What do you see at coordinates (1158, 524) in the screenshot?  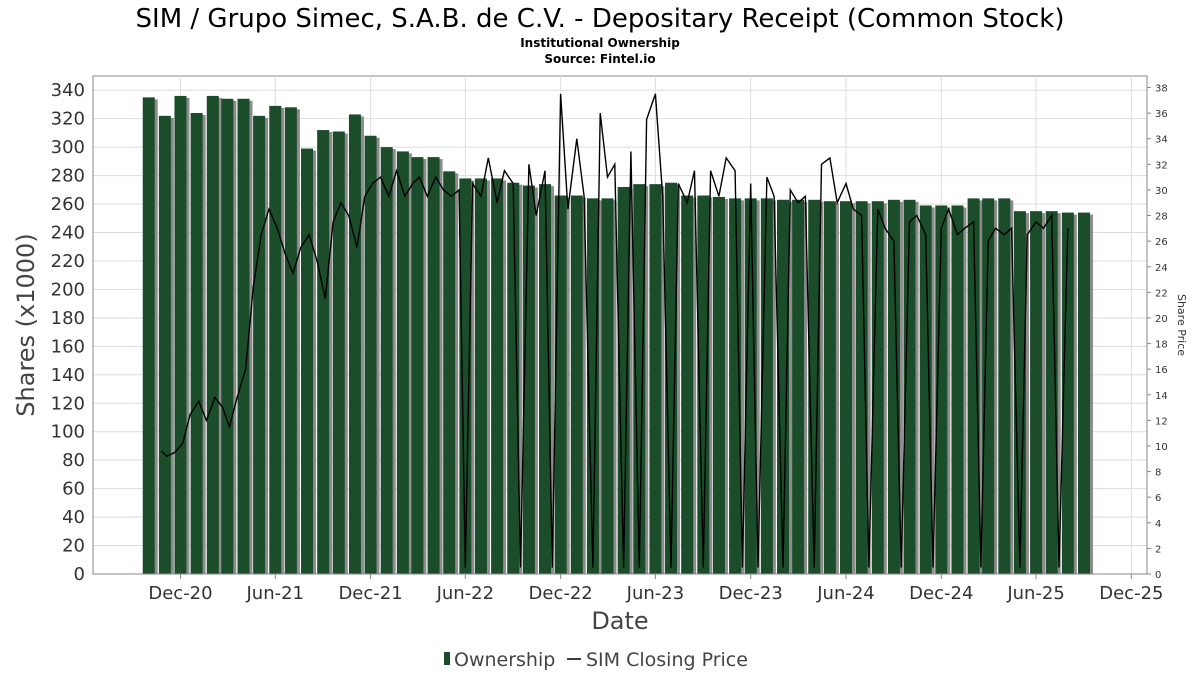 I see `y2-tick-label: 4` at bounding box center [1158, 524].